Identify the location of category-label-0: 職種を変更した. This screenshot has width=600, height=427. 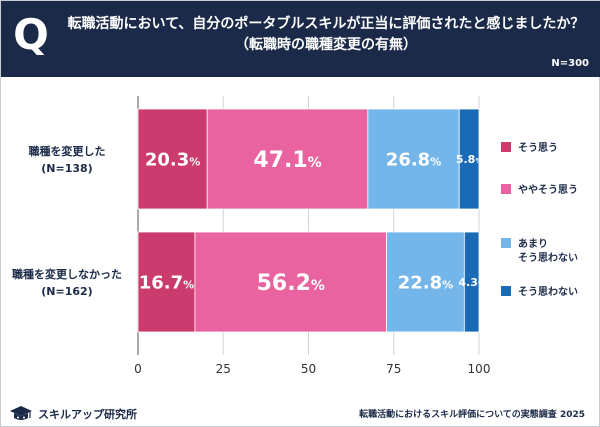
(67, 151).